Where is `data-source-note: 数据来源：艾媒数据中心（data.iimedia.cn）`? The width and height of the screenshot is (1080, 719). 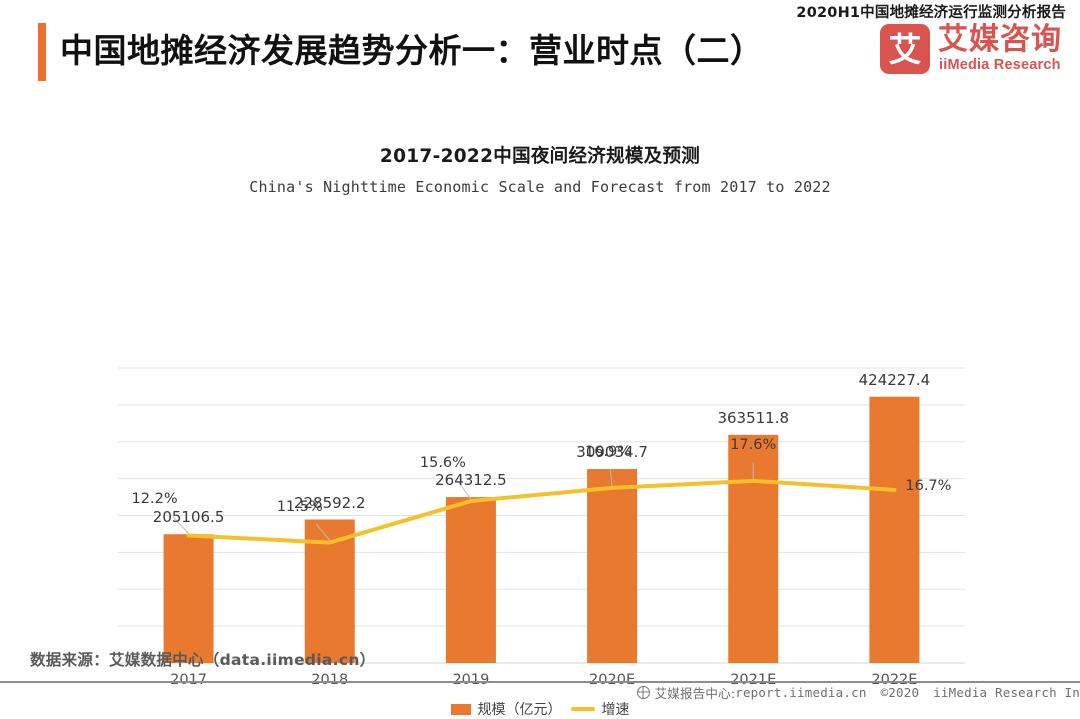 data-source-note: 数据来源：艾媒数据中心（data.iimedia.cn） is located at coordinates (203, 660).